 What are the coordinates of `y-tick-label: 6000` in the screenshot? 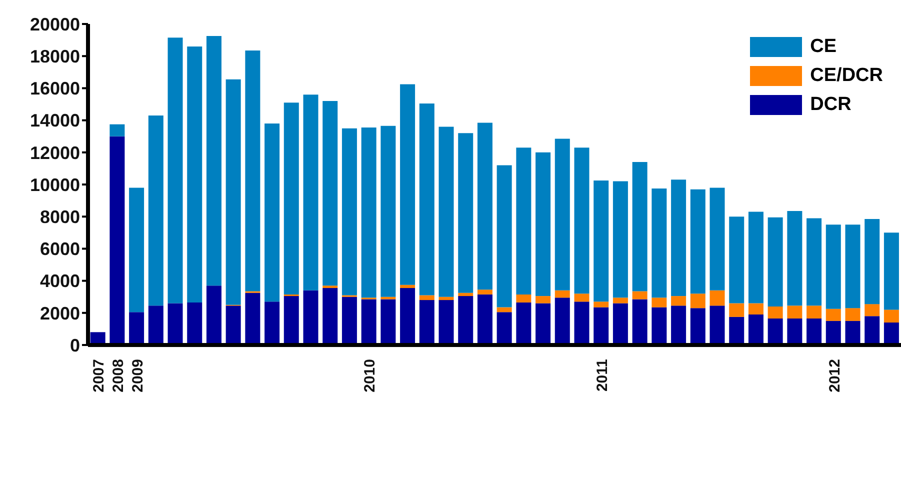 It's located at (60, 249).